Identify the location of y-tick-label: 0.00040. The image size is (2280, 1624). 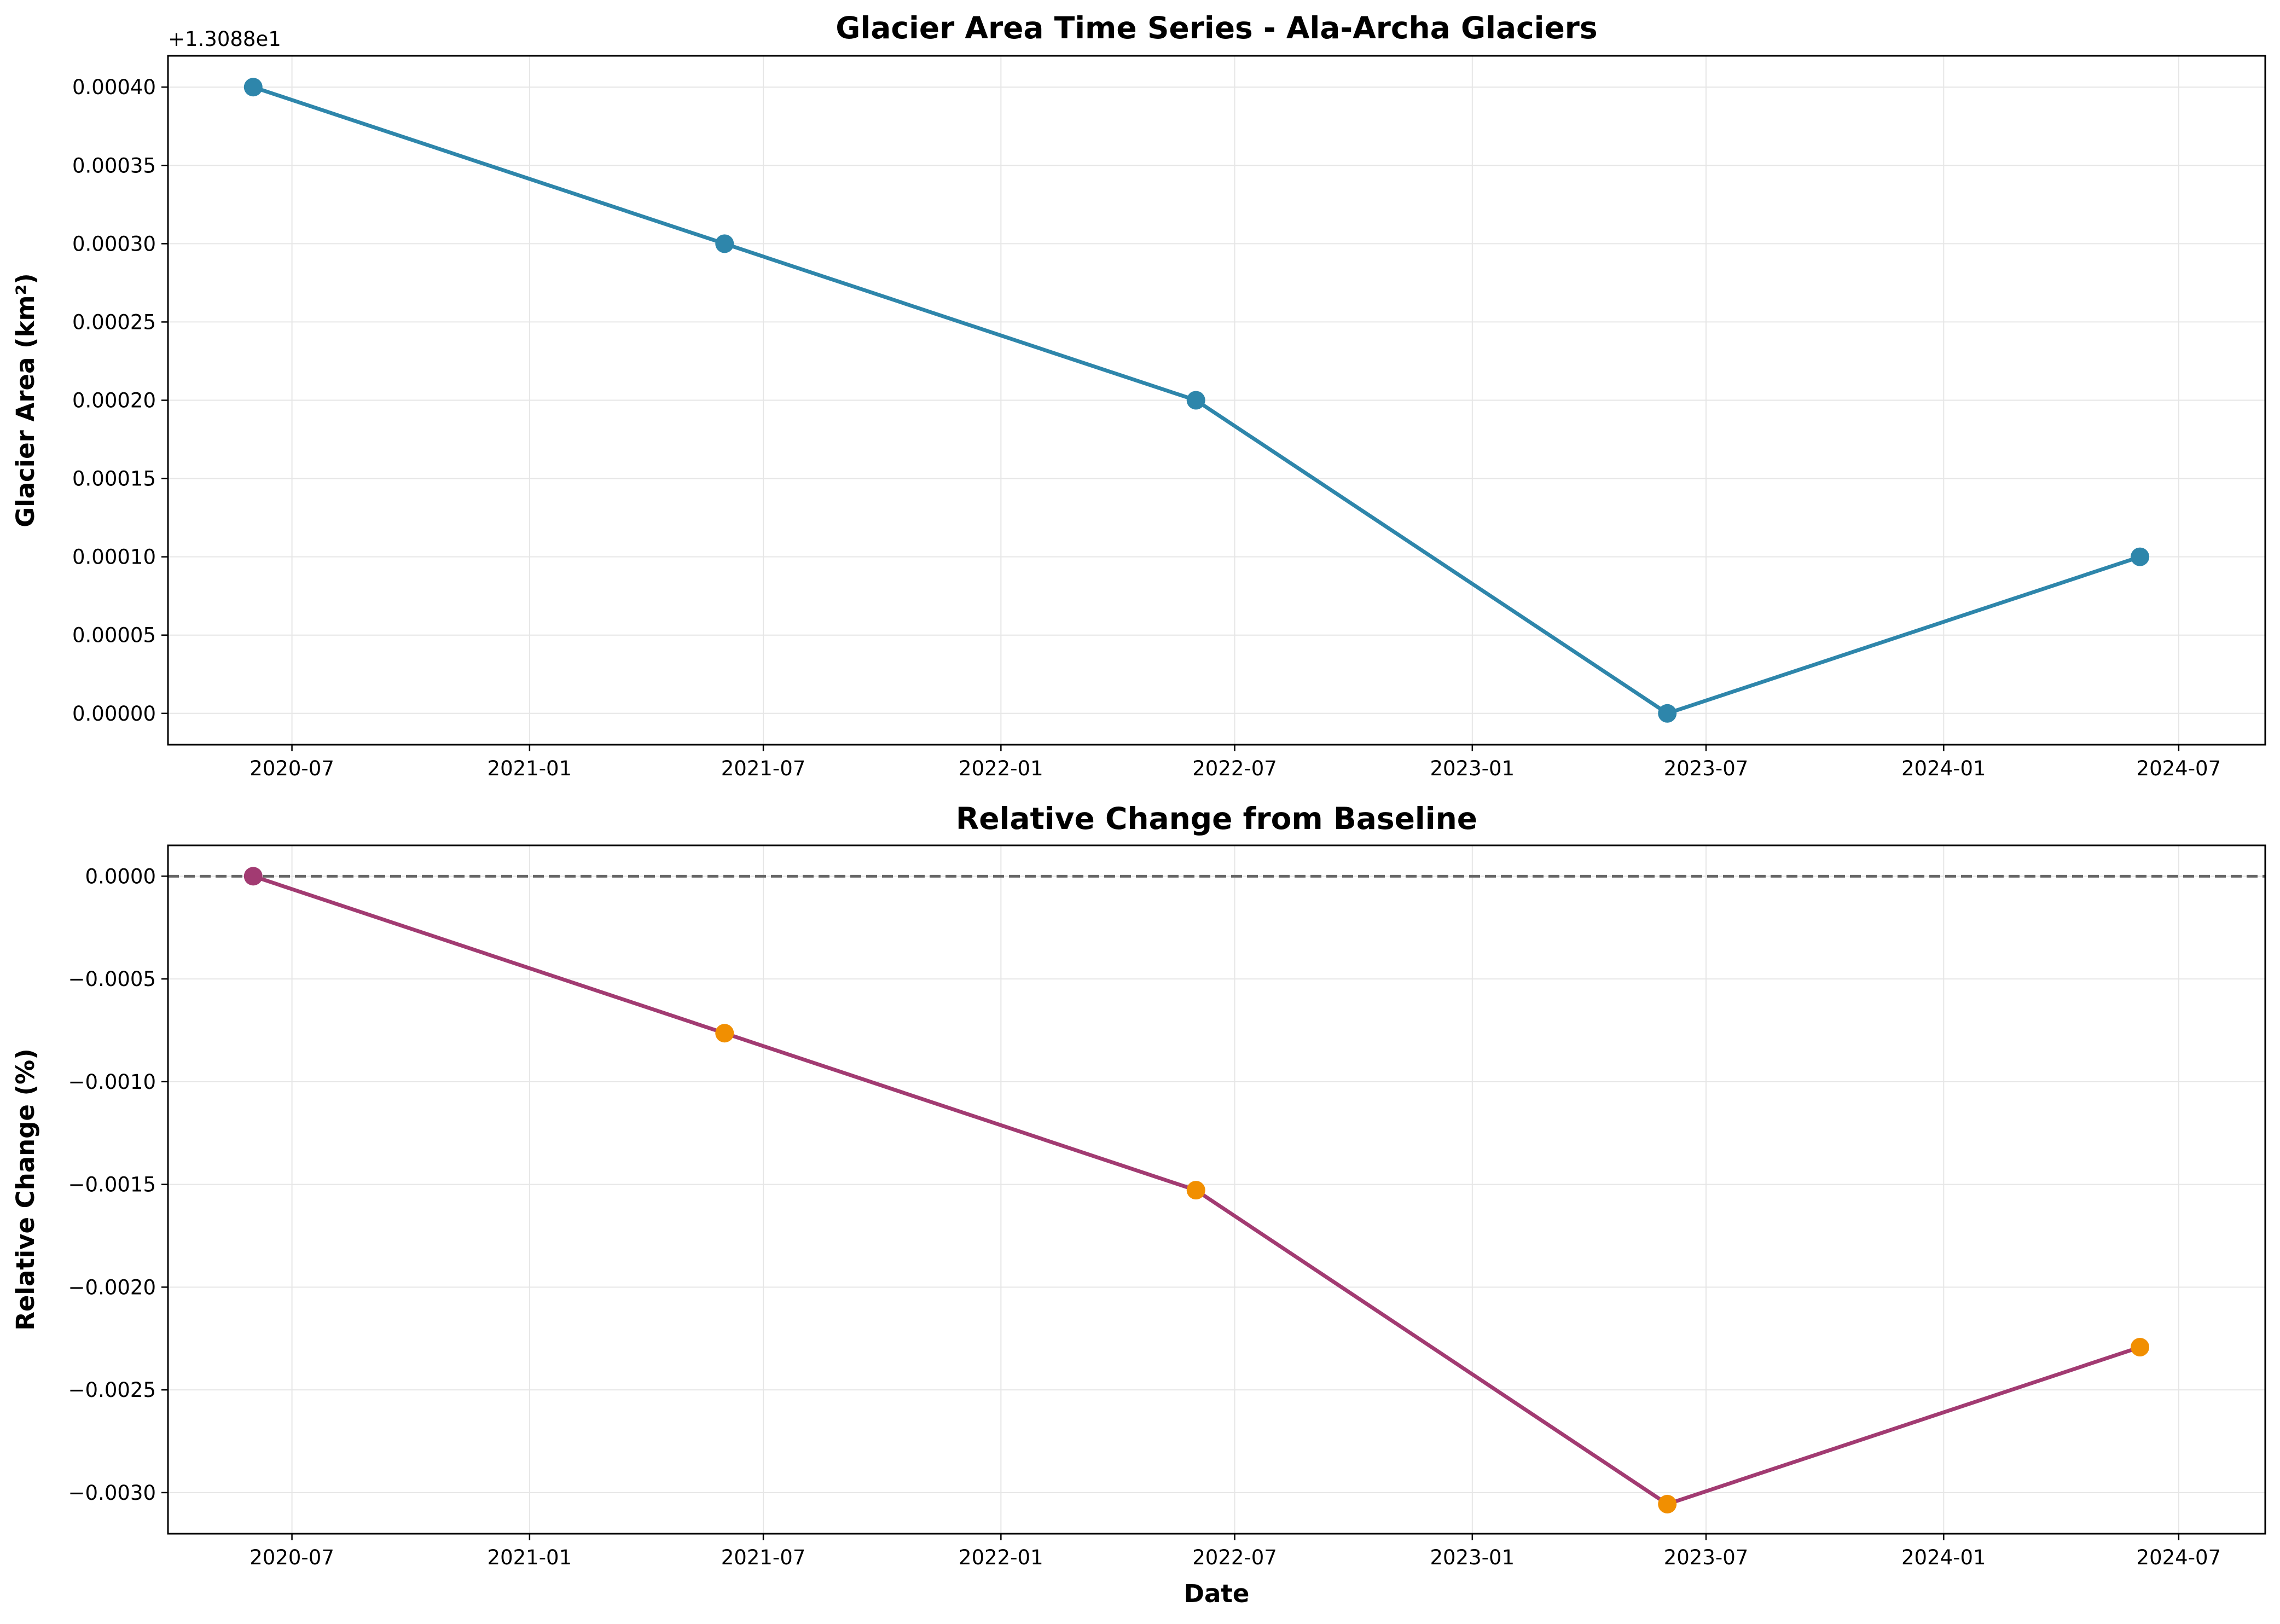
(114, 87).